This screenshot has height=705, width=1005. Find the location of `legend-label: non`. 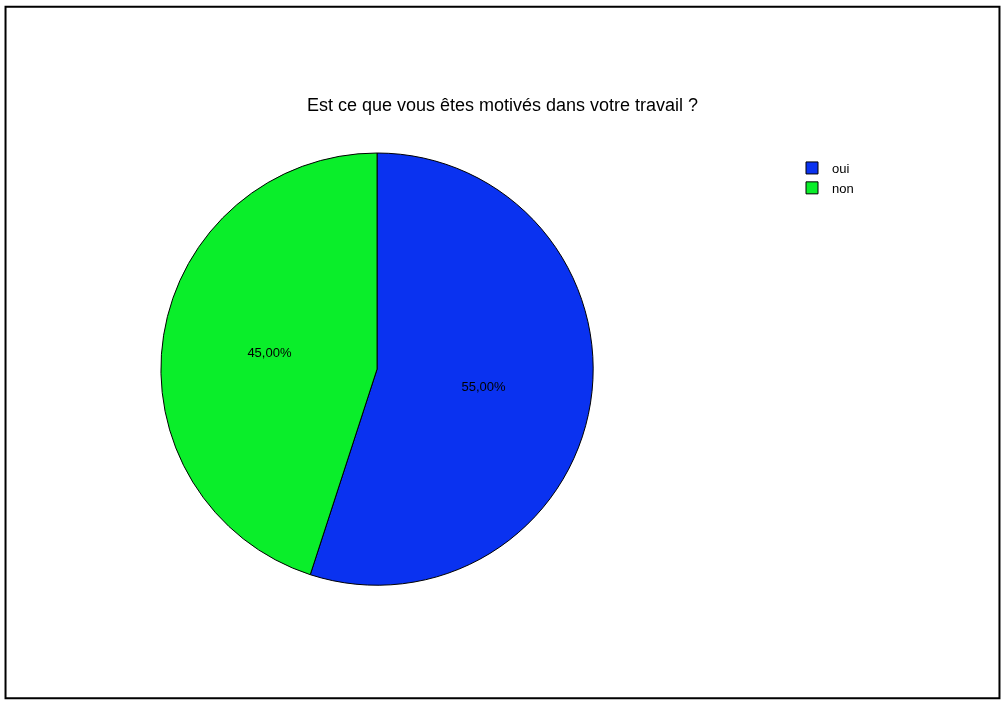

legend-label: non is located at coordinates (843, 188).